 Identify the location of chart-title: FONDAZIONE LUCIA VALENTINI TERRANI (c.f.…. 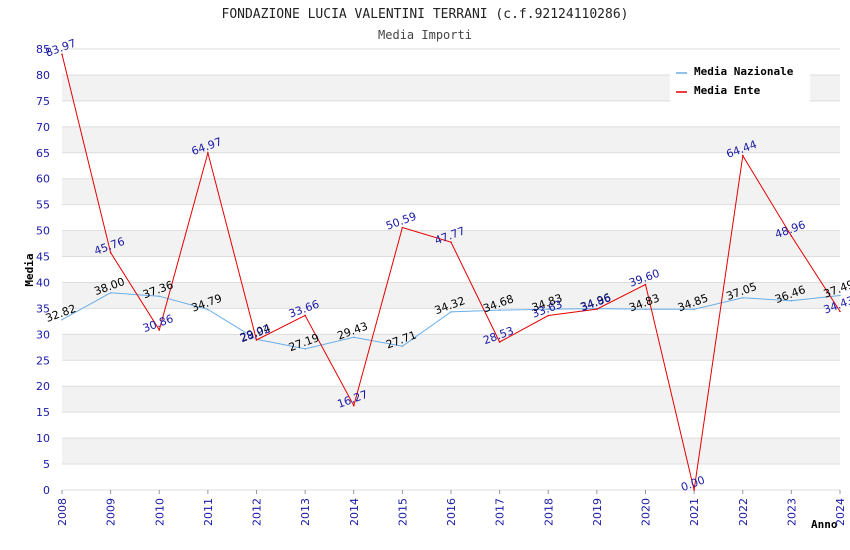
(425, 14).